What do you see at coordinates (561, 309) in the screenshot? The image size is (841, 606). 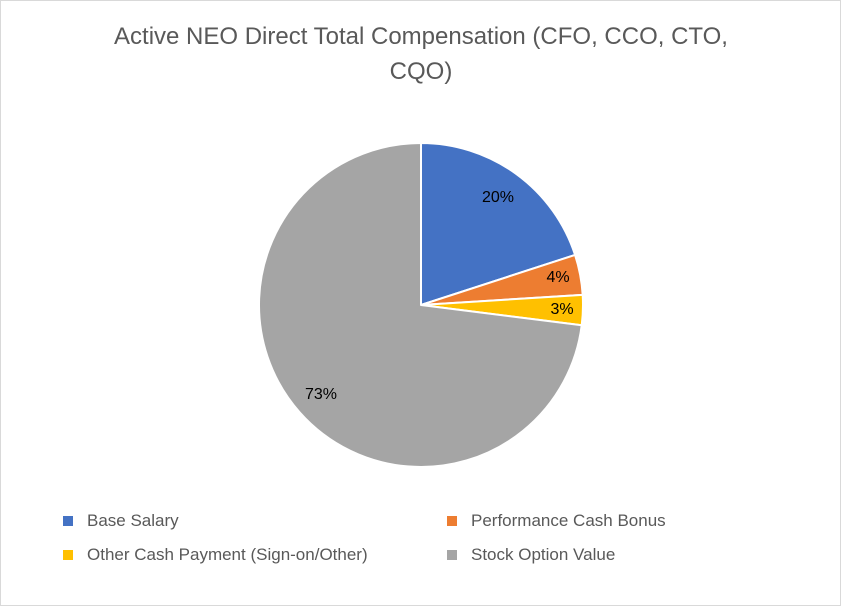 I see `data-label-other-cash-payment: 3%` at bounding box center [561, 309].